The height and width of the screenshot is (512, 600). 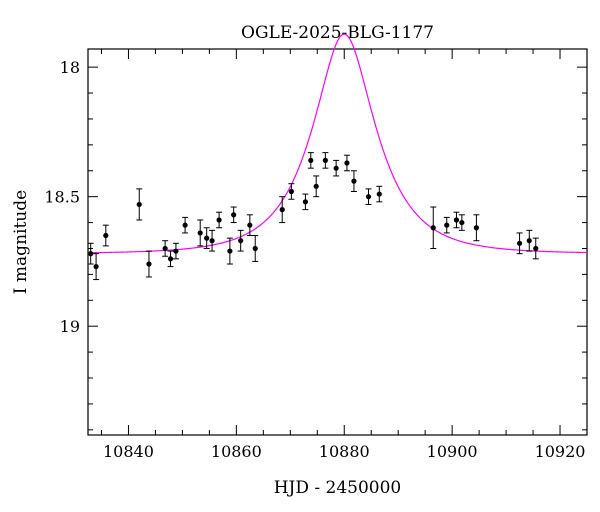 I want to click on y-tick-label: 19, so click(x=70, y=326).